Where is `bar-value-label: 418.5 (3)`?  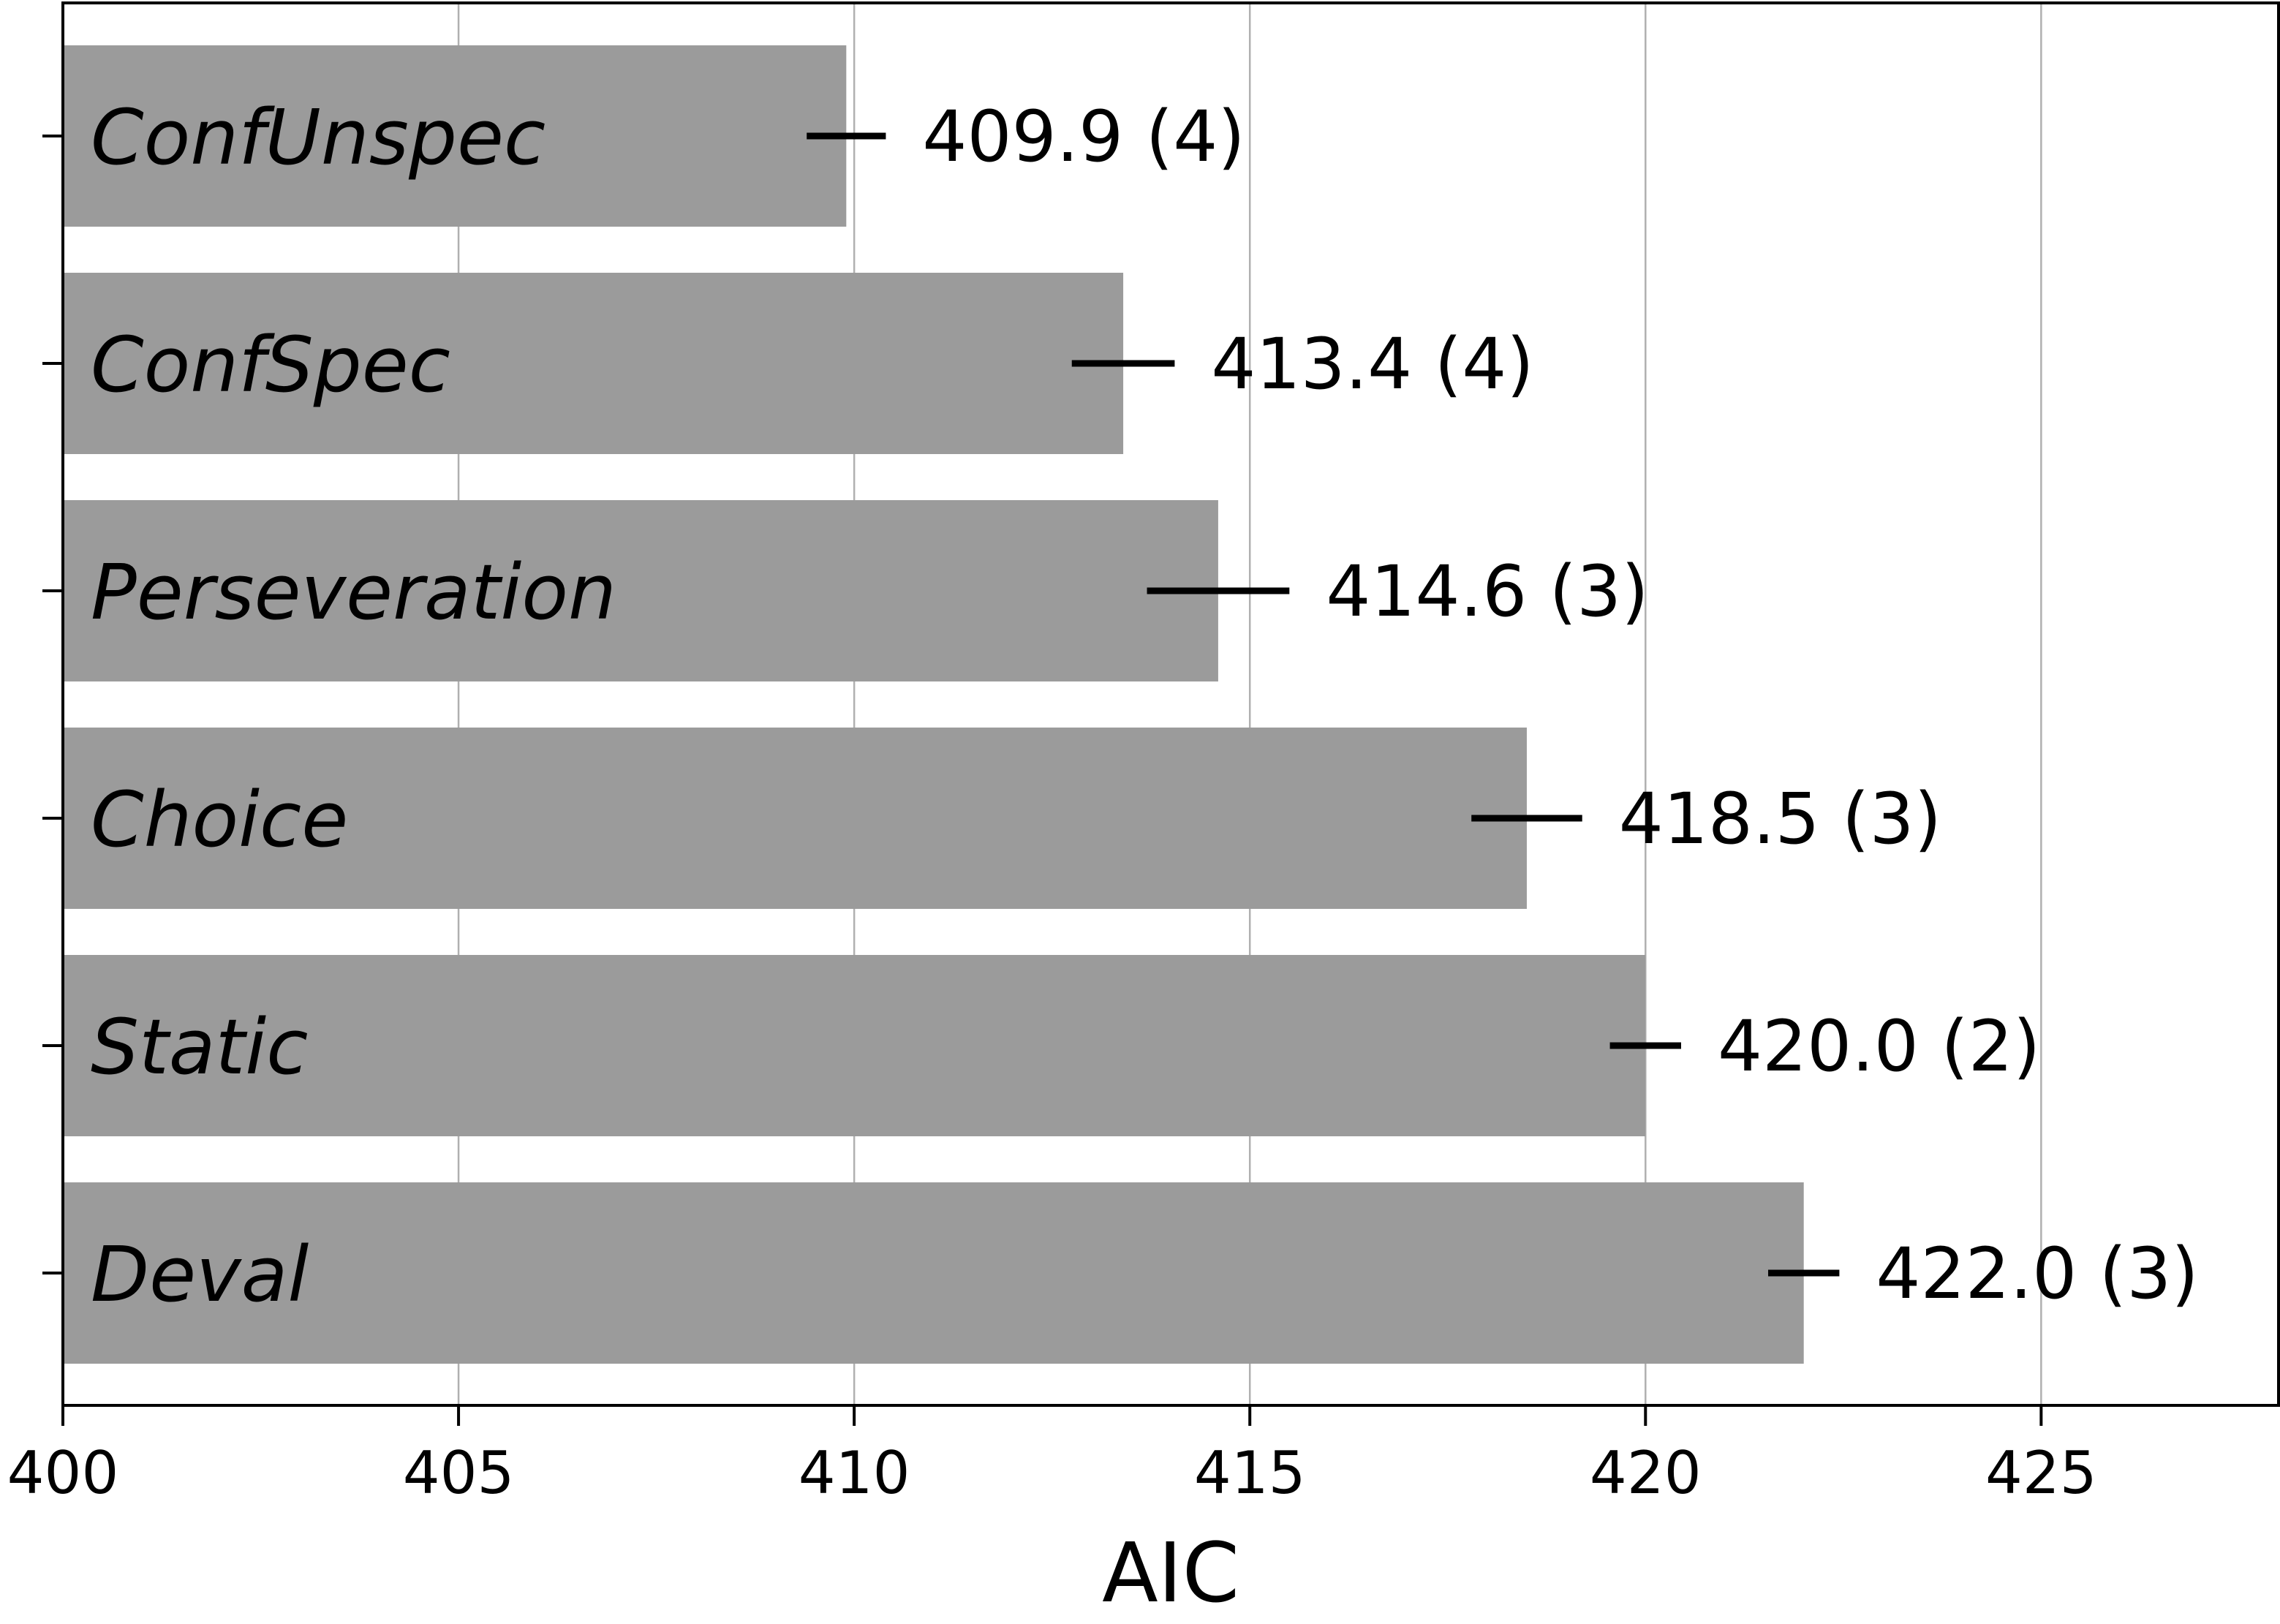
bar-value-label: 418.5 (3) is located at coordinates (1780, 819).